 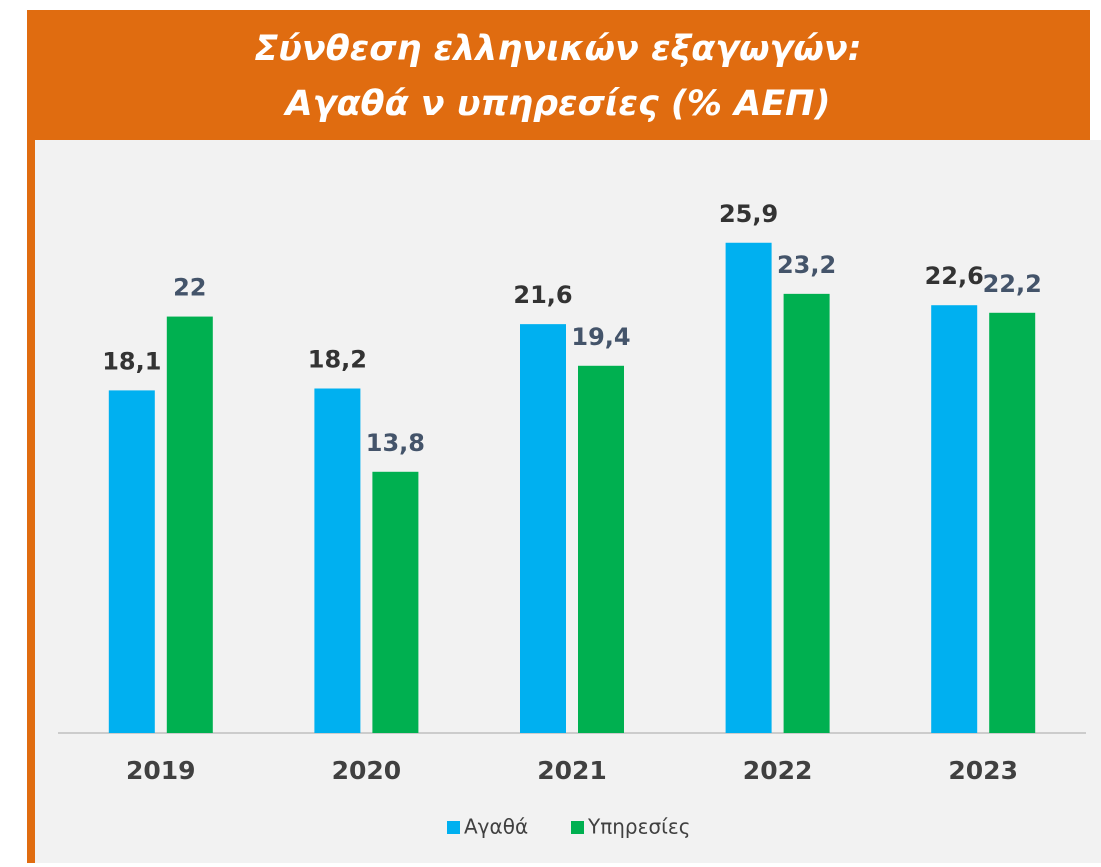 I want to click on x-tick-label: 2022, so click(x=778, y=770).